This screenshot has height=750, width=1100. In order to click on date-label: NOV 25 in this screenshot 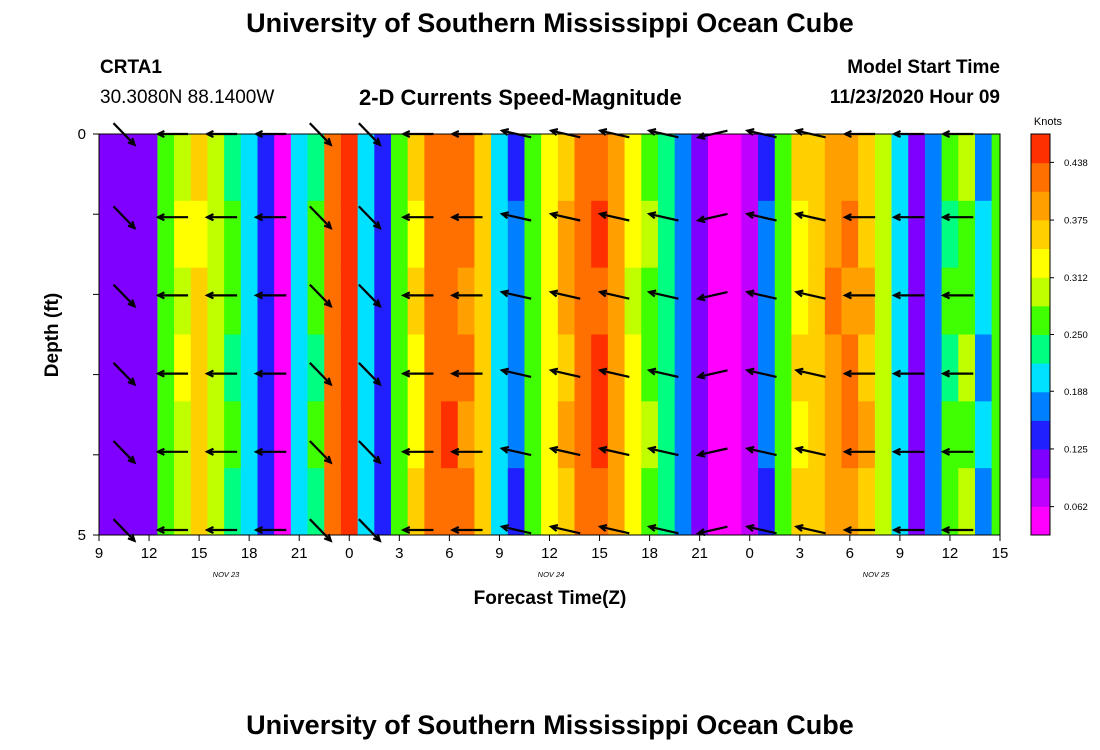, I will do `click(877, 574)`.